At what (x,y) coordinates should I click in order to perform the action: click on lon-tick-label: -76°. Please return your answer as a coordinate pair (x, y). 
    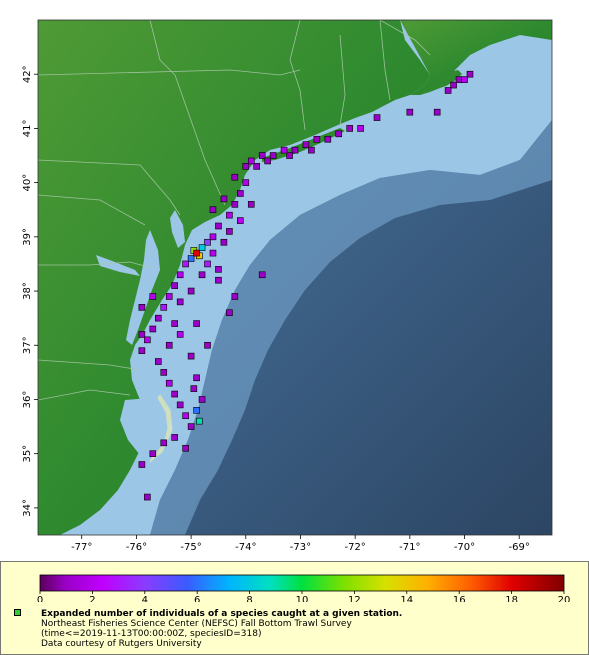
    Looking at the image, I should click on (136, 547).